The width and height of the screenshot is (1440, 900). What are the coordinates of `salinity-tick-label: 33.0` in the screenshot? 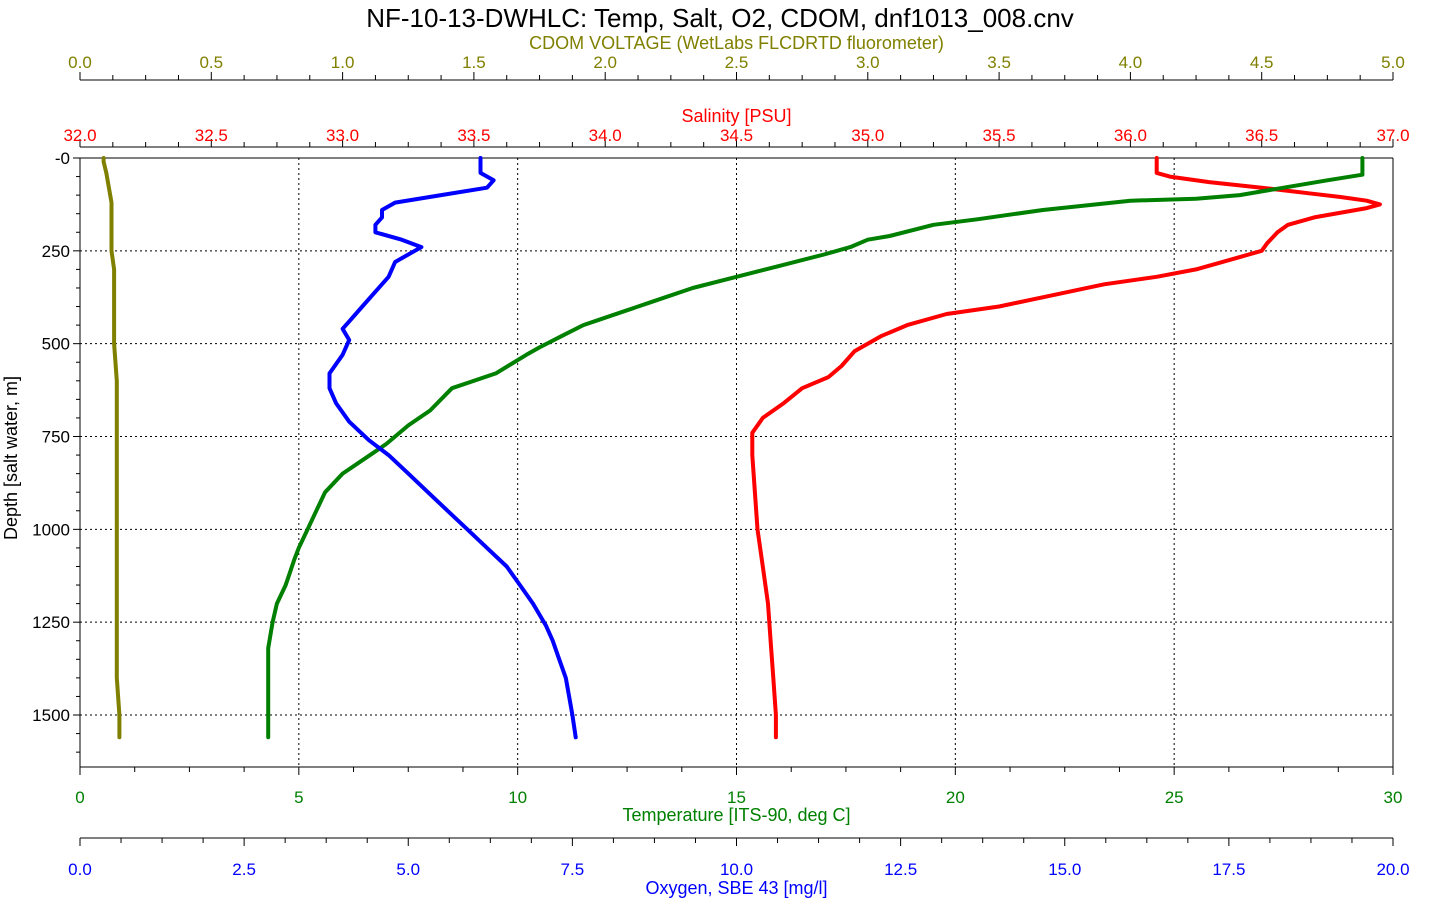 It's located at (342, 135).